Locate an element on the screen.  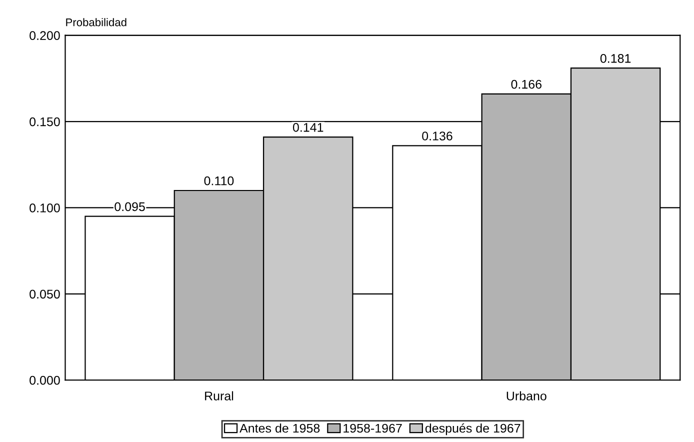
y-tick-label: 0.050 is located at coordinates (45, 294).